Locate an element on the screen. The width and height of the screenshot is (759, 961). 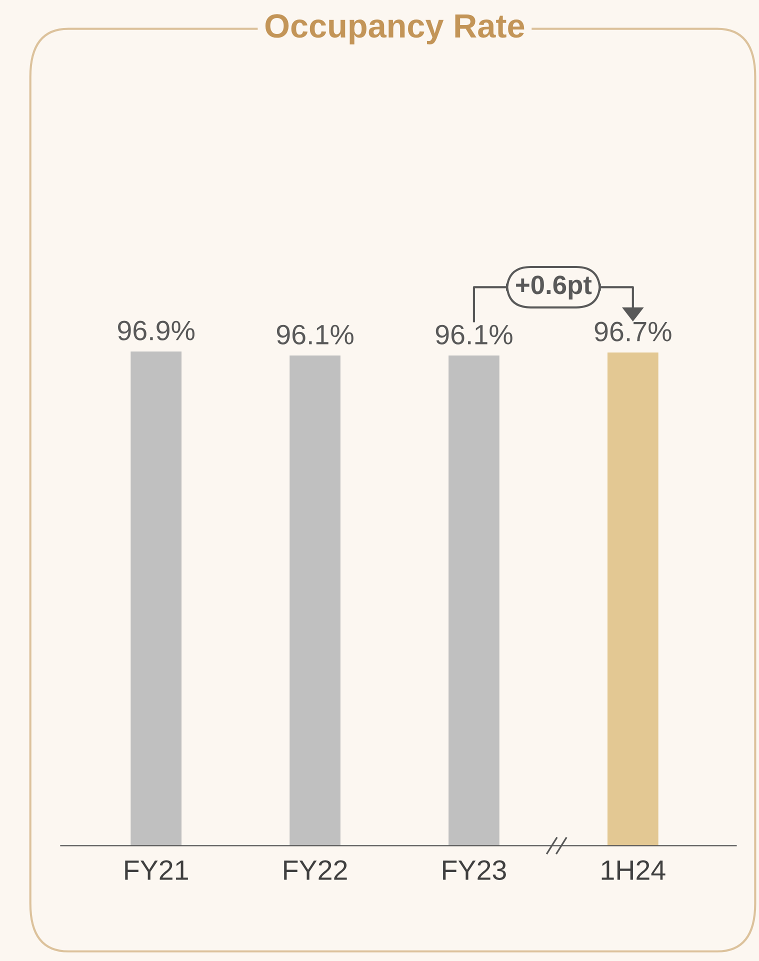
x-tick-label: FY23 is located at coordinates (474, 870).